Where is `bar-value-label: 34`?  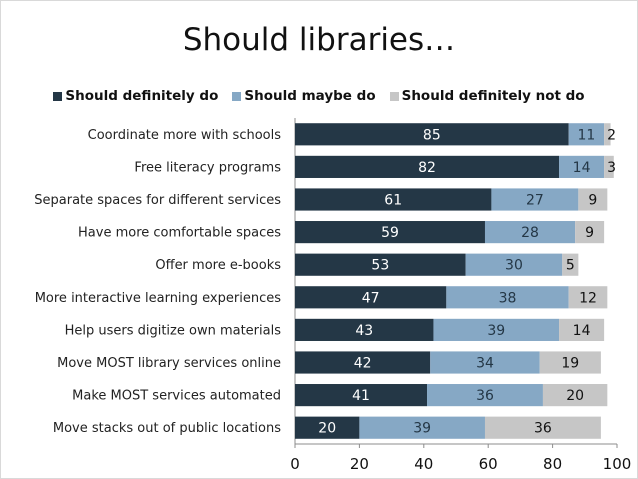
bar-value-label: 34 is located at coordinates (485, 364).